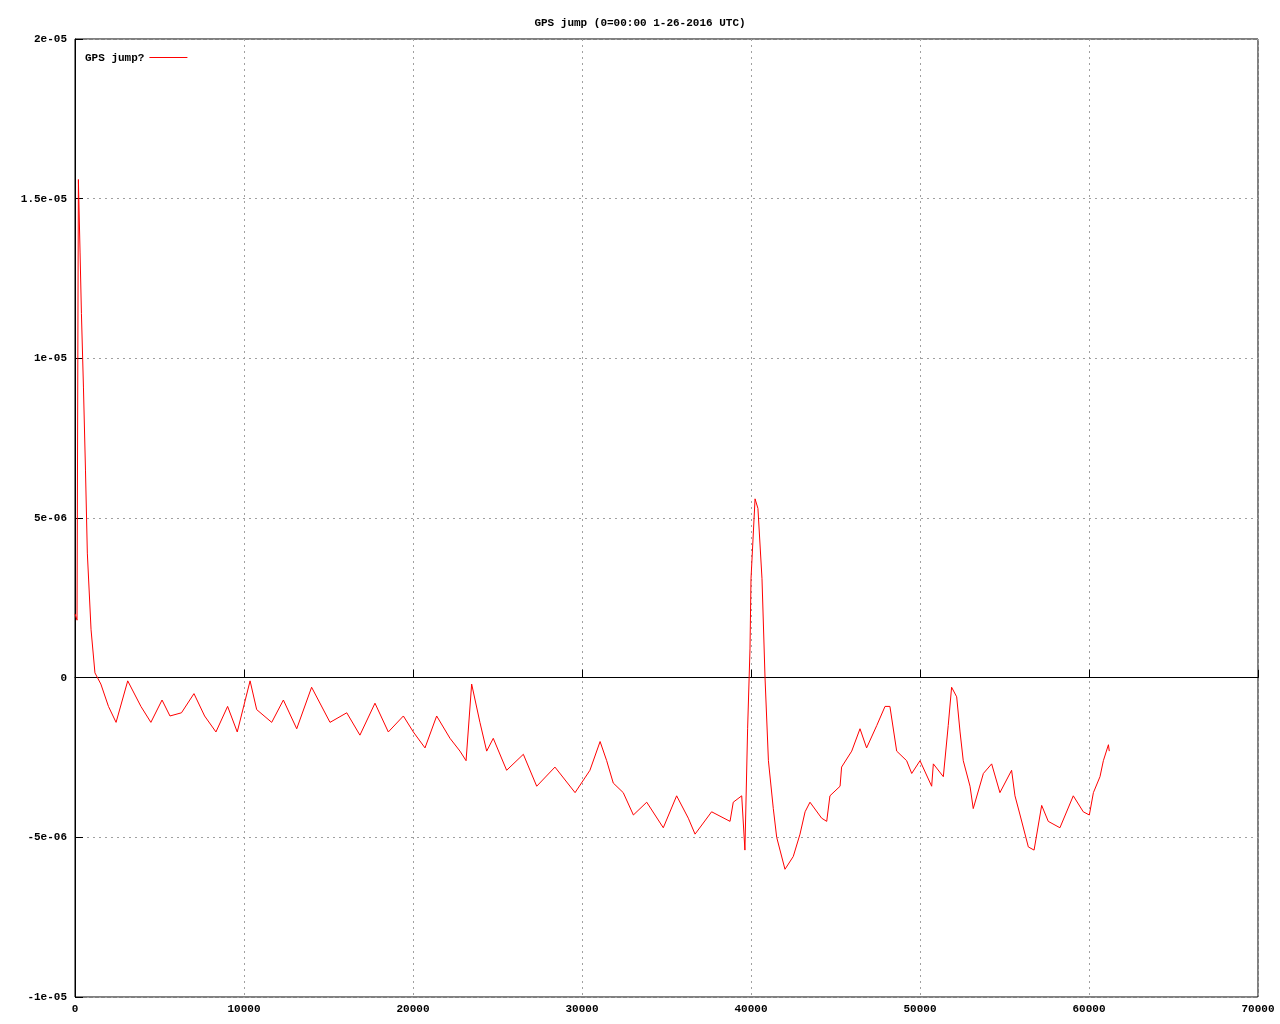 The height and width of the screenshot is (1024, 1280). I want to click on y-tick-label: 5e-06, so click(50, 518).